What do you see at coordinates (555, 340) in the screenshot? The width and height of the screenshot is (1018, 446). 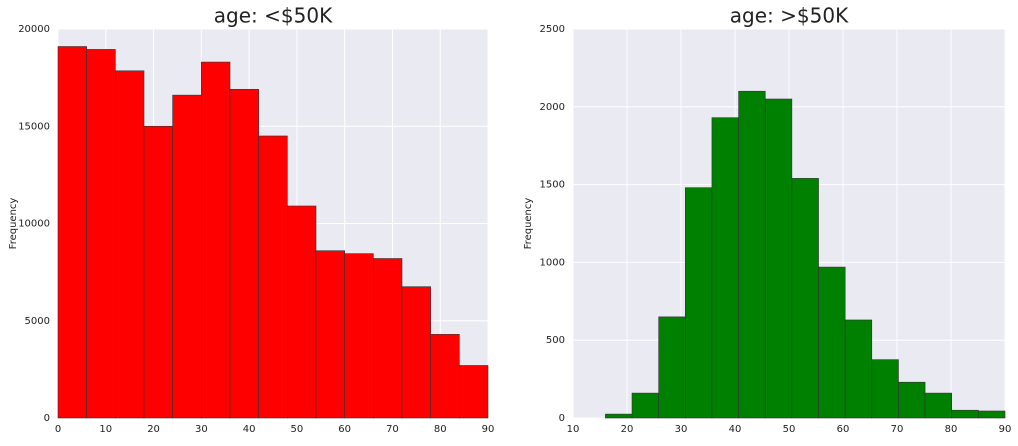 I see `y-tick-label: 500` at bounding box center [555, 340].